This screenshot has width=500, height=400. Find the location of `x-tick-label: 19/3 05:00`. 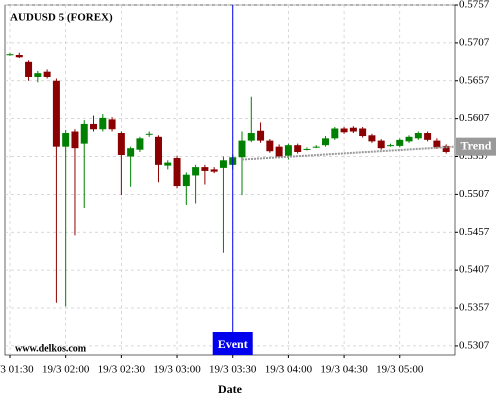

x-tick-label: 19/3 05:00 is located at coordinates (400, 370).